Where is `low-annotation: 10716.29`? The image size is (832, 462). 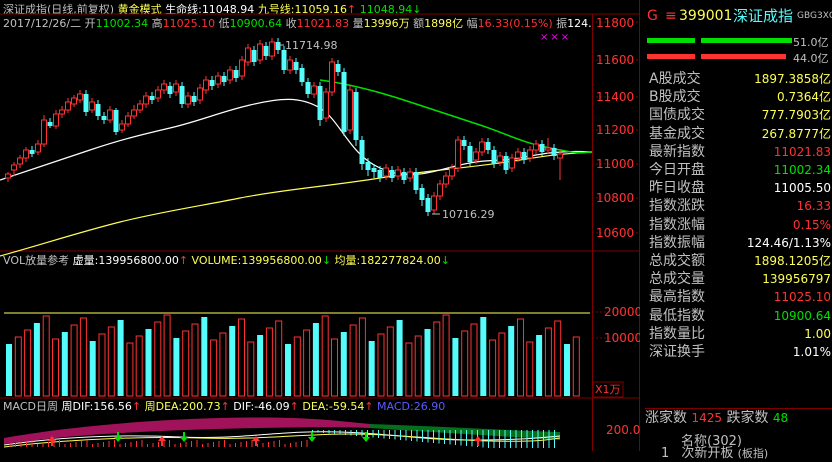 low-annotation: 10716.29 is located at coordinates (468, 214).